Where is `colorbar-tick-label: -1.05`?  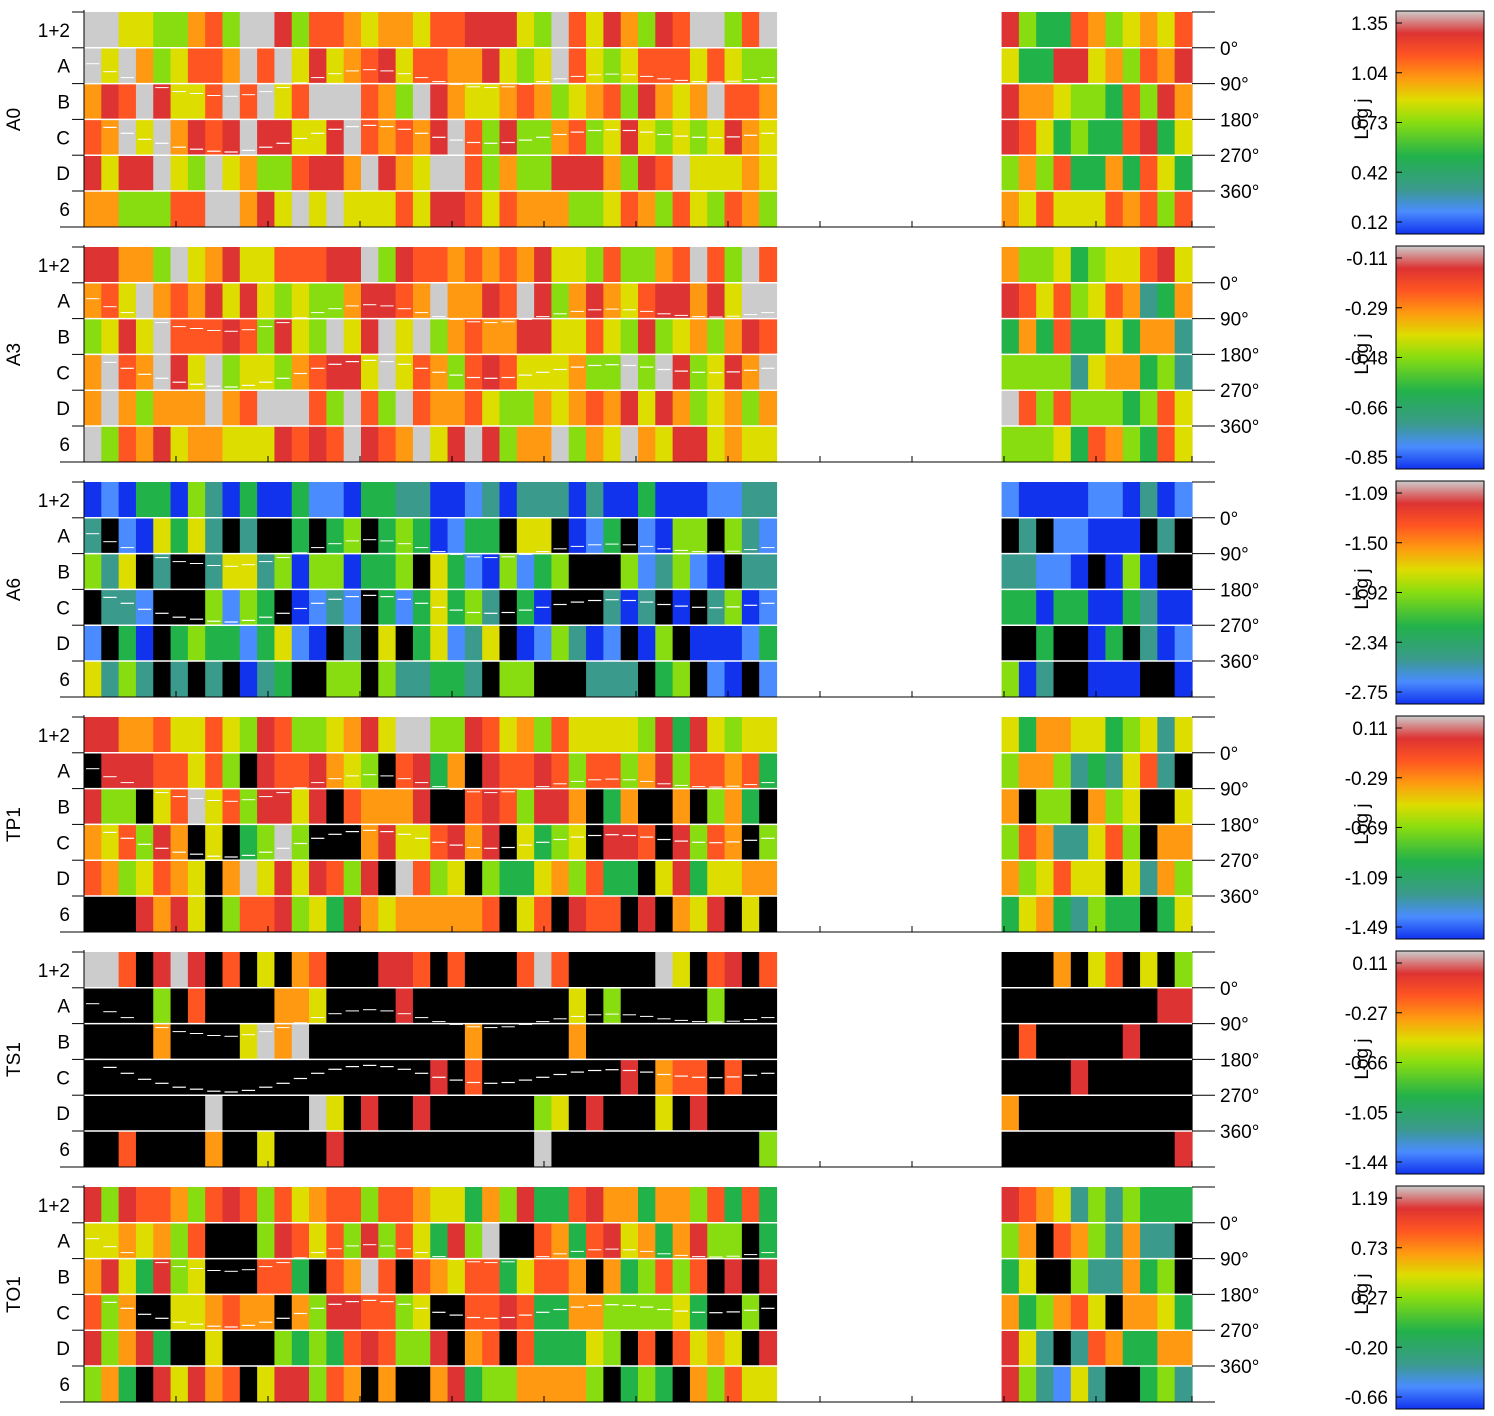 colorbar-tick-label: -1.05 is located at coordinates (1366, 1113).